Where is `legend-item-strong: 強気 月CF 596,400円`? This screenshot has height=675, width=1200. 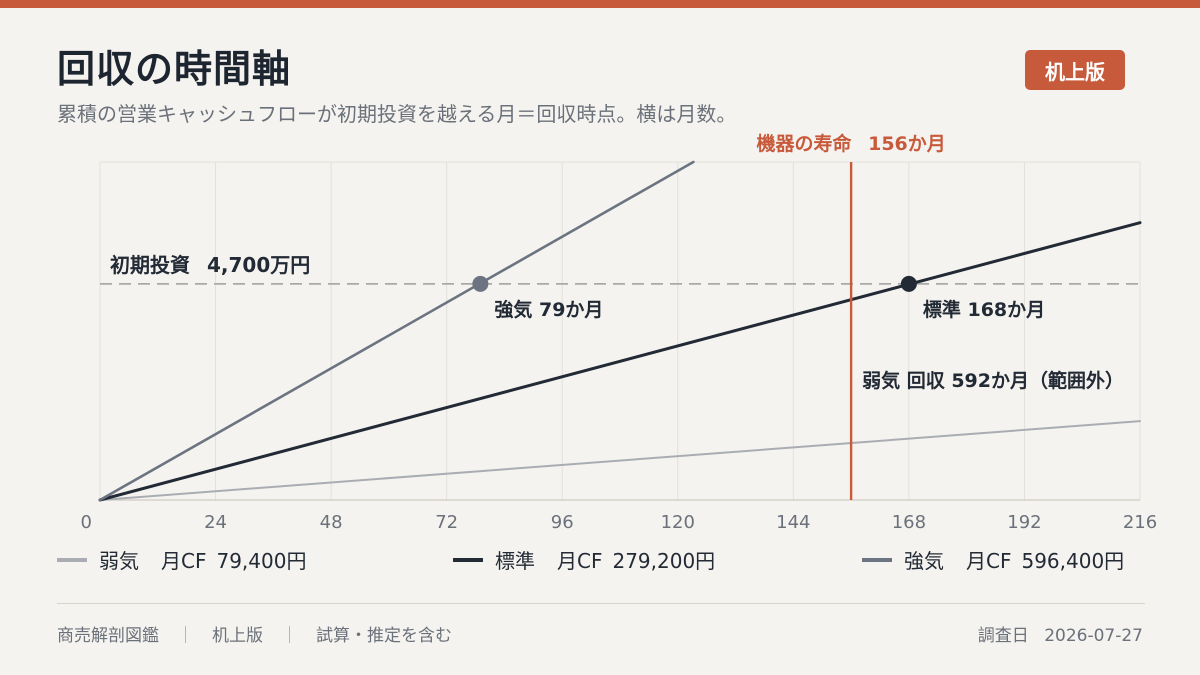 legend-item-strong: 強気 月CF 596,400円 is located at coordinates (993, 559).